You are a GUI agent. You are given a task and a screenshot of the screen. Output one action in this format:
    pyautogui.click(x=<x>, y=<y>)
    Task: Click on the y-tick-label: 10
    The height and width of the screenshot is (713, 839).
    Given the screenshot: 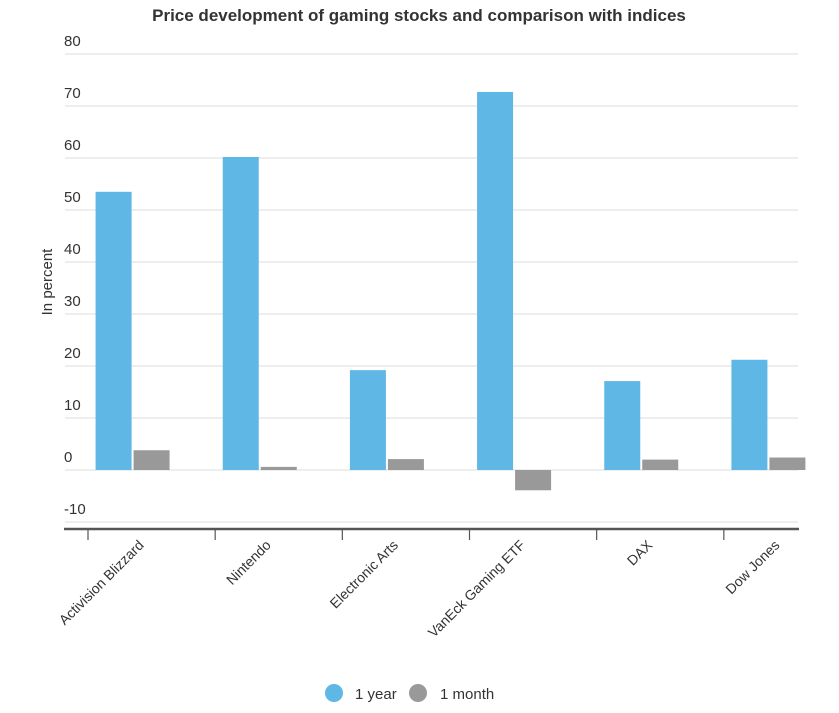 What is the action you would take?
    pyautogui.click(x=72, y=405)
    